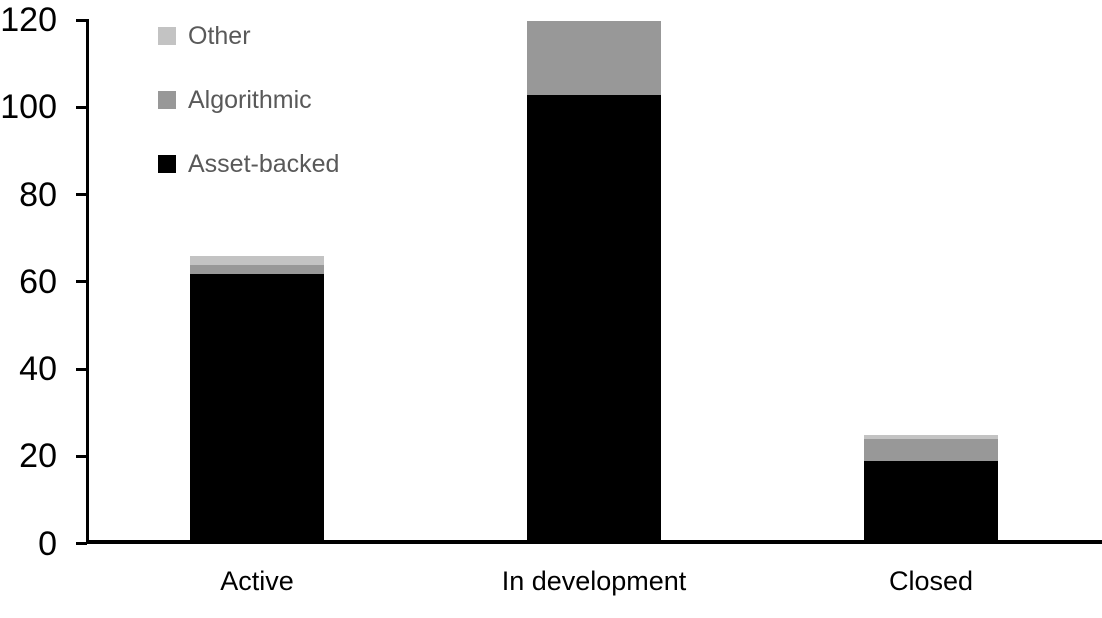  I want to click on legend-label-other: Other, so click(219, 35).